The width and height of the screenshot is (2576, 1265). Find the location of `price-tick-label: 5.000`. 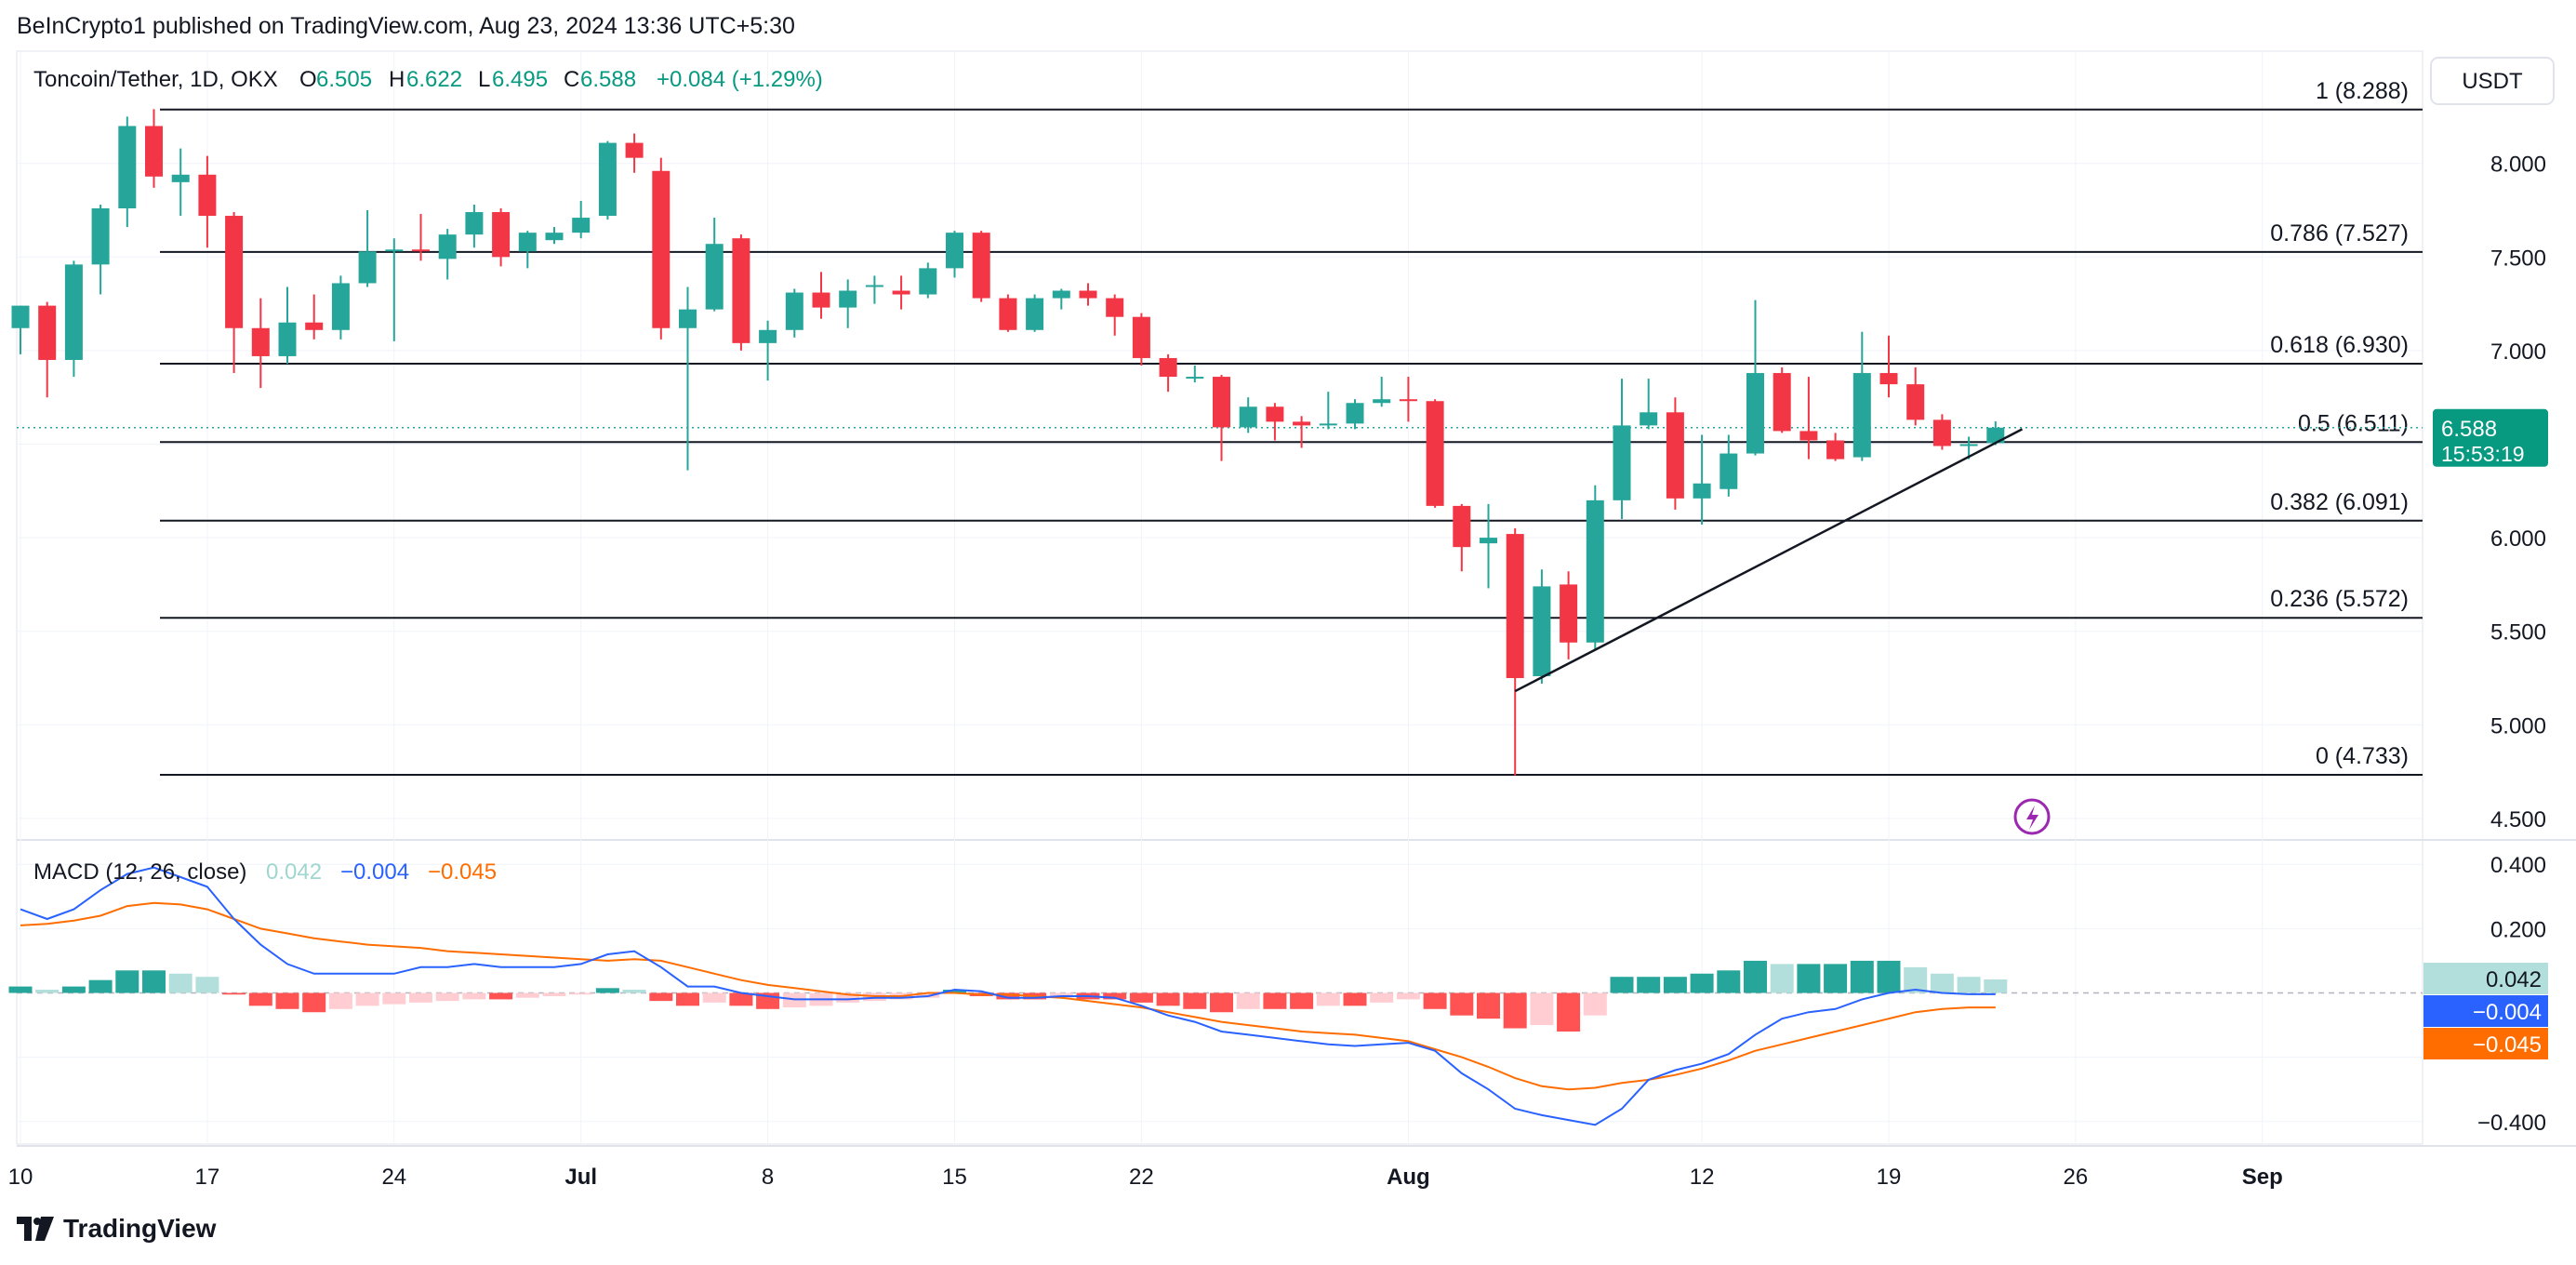

price-tick-label: 5.000 is located at coordinates (2518, 726).